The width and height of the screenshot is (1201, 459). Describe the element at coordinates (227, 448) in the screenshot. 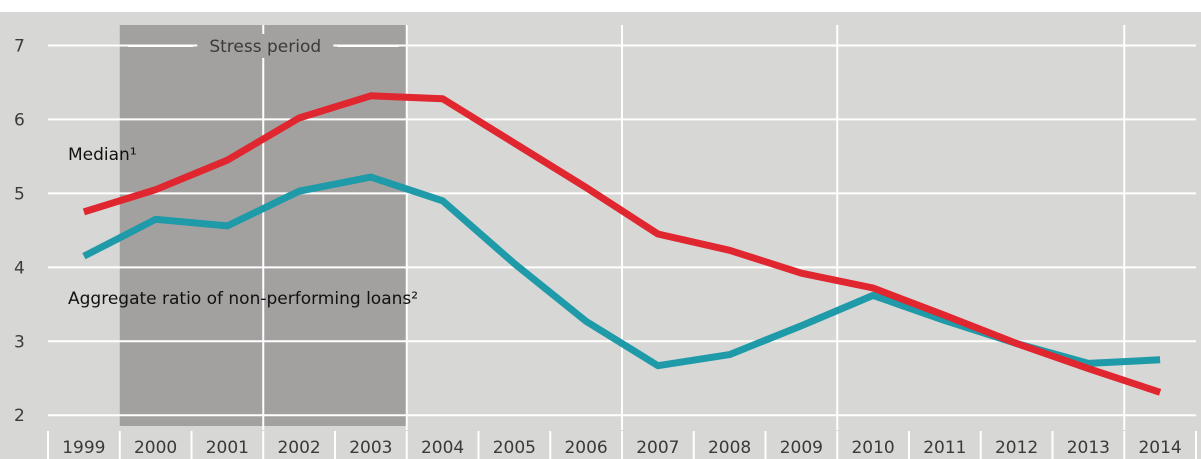

I see `x-tick-label-2001: 2001` at that location.